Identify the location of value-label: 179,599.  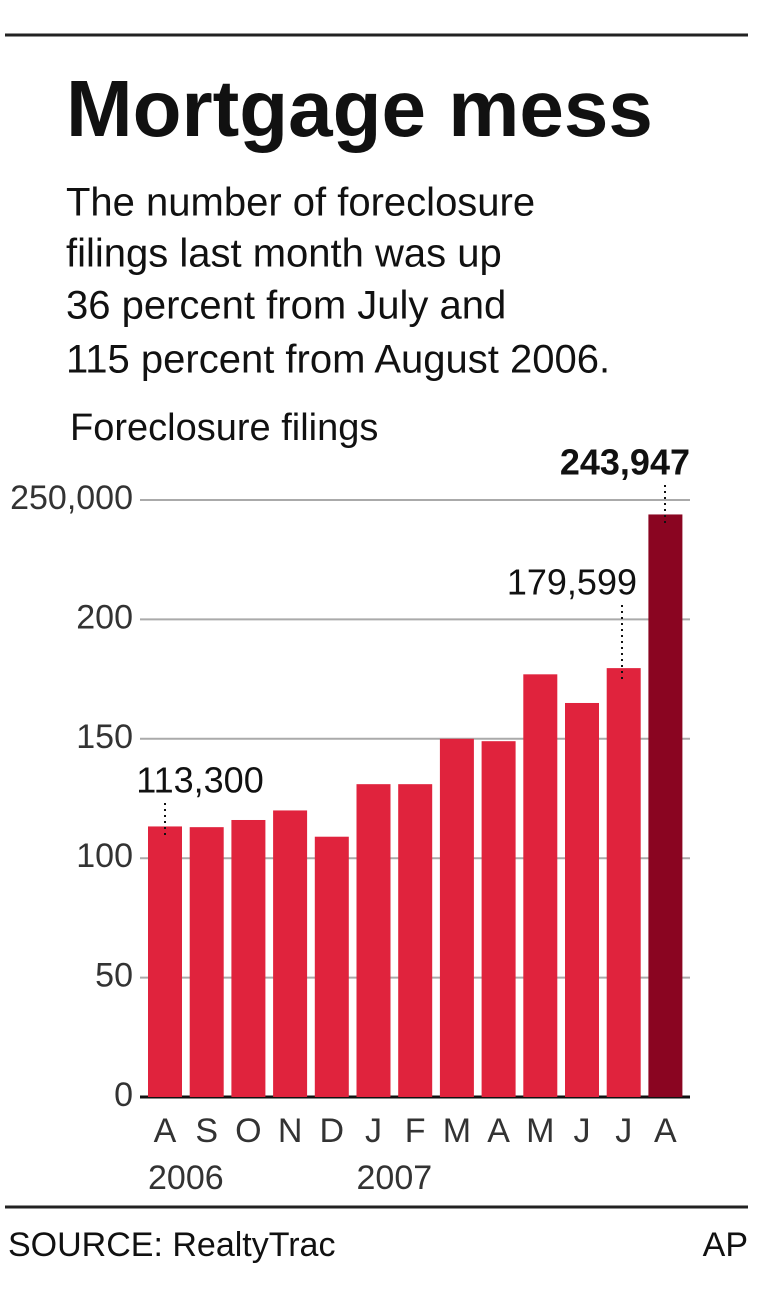
(572, 582).